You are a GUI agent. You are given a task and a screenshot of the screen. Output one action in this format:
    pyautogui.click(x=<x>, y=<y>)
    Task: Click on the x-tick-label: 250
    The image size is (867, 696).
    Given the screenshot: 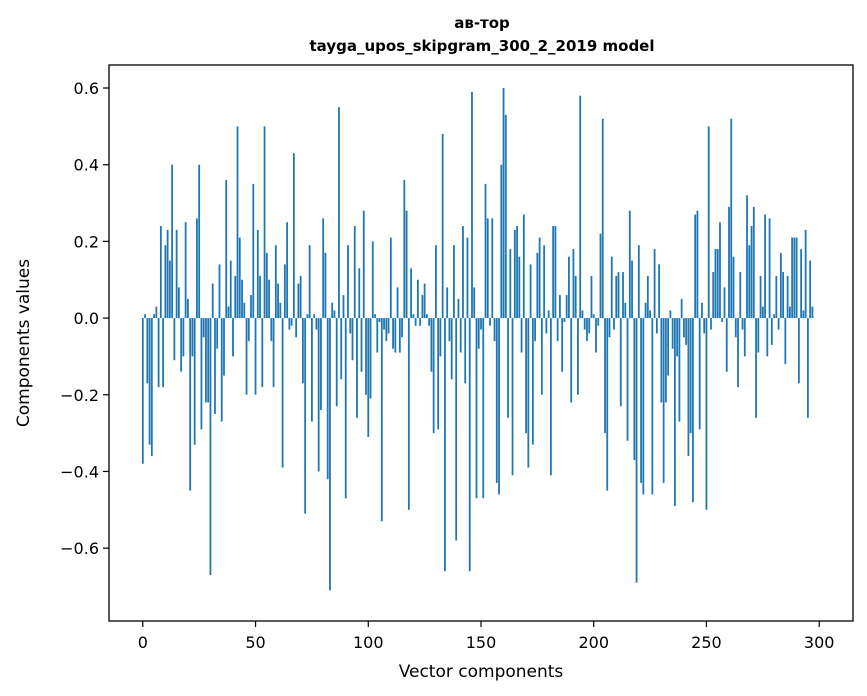 What is the action you would take?
    pyautogui.click(x=706, y=642)
    